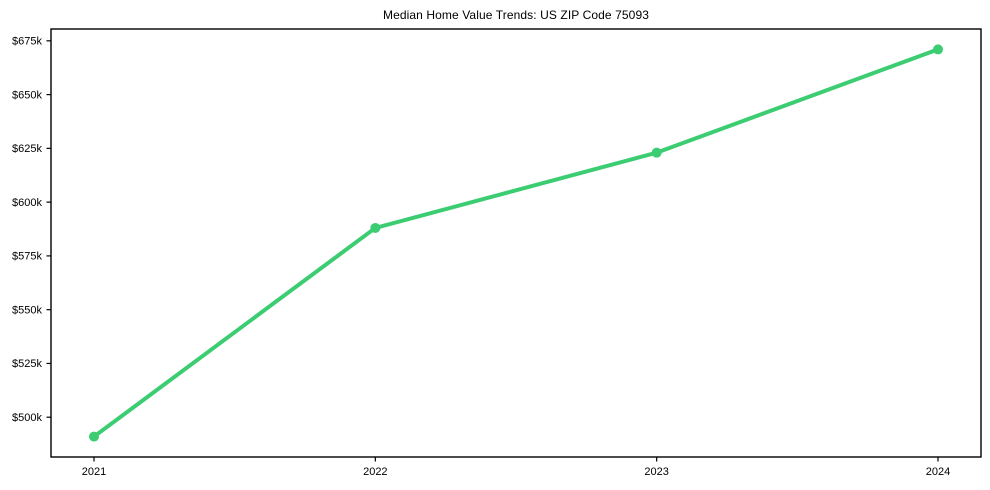 The height and width of the screenshot is (490, 990). Describe the element at coordinates (27, 95) in the screenshot. I see `y-tick-label: $650k` at that location.